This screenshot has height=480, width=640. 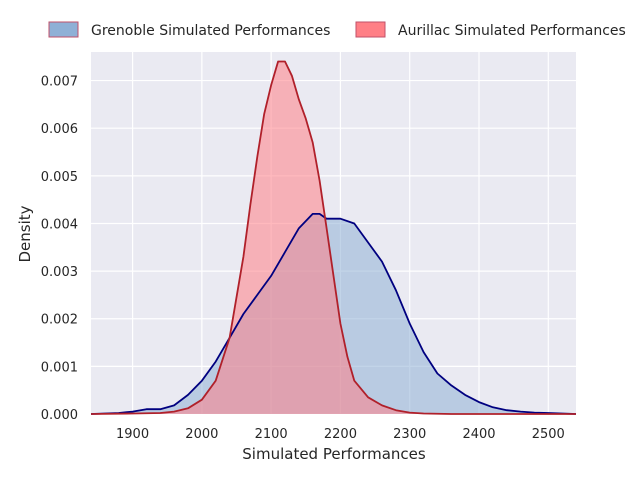 I want to click on x-tick-label: 2000, so click(x=201, y=434).